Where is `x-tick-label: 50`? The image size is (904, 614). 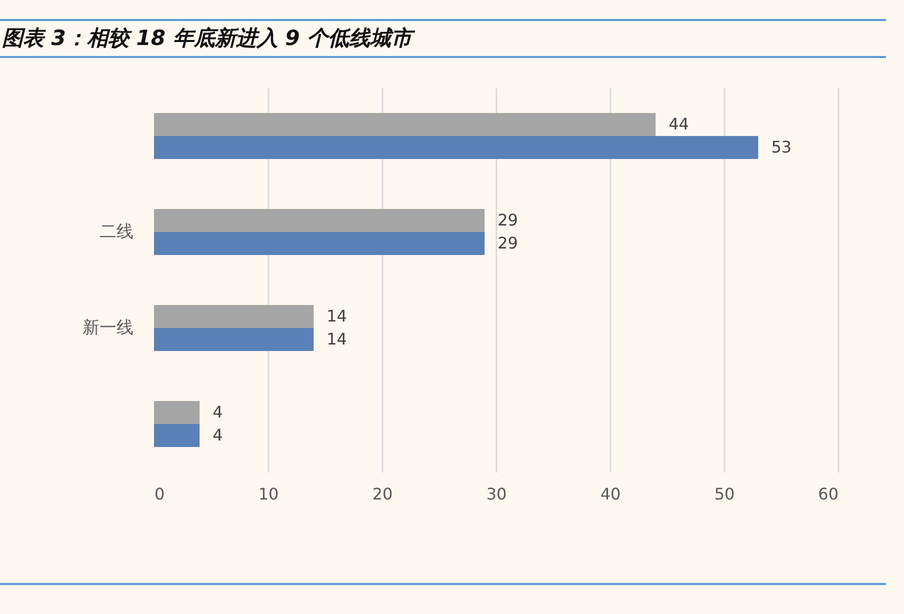
x-tick-label: 50 is located at coordinates (724, 494).